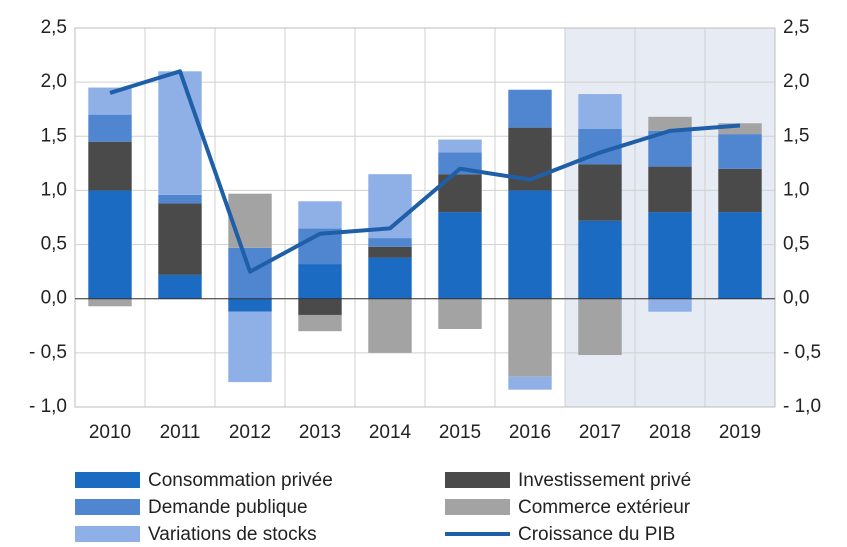 This screenshot has width=847, height=547. What do you see at coordinates (670, 432) in the screenshot?
I see `x-tick-label: 2018` at bounding box center [670, 432].